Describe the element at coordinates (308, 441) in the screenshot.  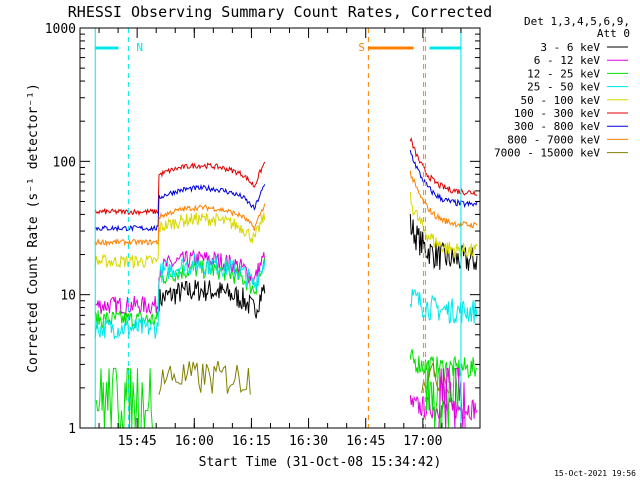
I see `x-tick-label: 16:30` at that location.